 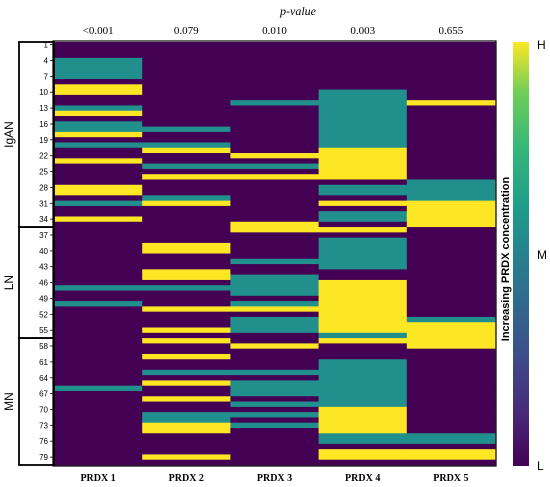 What do you see at coordinates (506, 259) in the screenshot?
I see `colorbar-title: Increasing PRDX concentration` at bounding box center [506, 259].